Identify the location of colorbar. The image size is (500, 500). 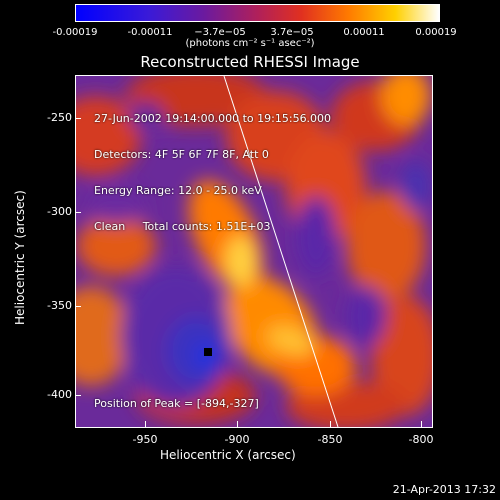
(257, 13).